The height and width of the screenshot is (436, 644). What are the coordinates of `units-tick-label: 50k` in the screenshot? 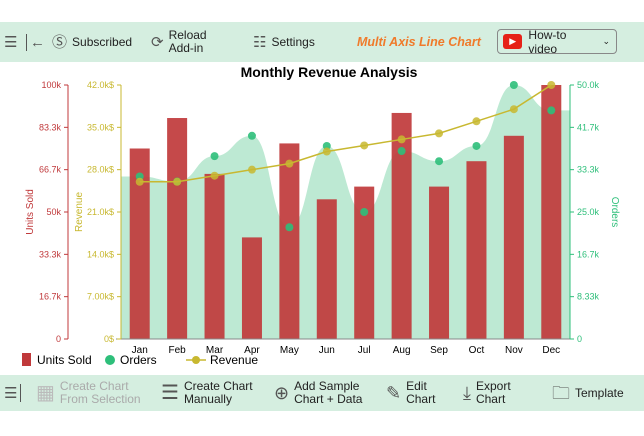 It's located at (53, 212).